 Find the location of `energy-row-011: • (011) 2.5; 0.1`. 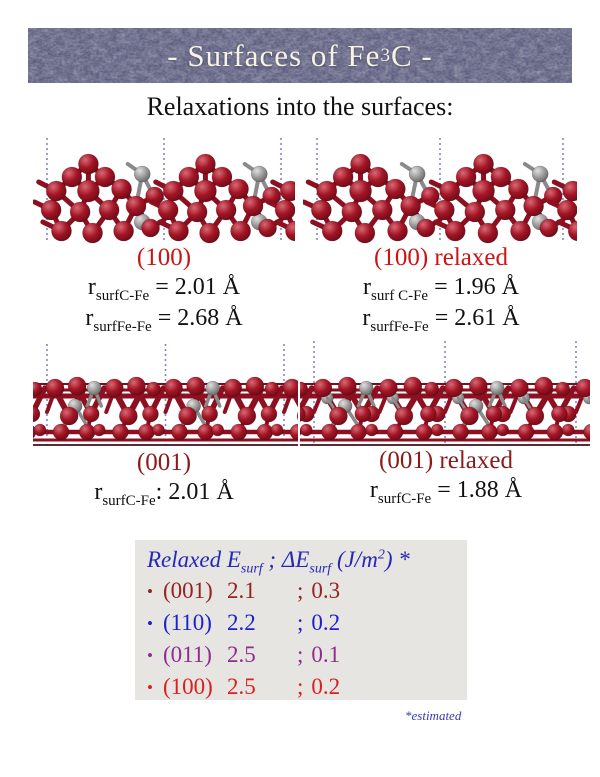

energy-row-011: • (011) 2.5; 0.1 is located at coordinates (301, 655).